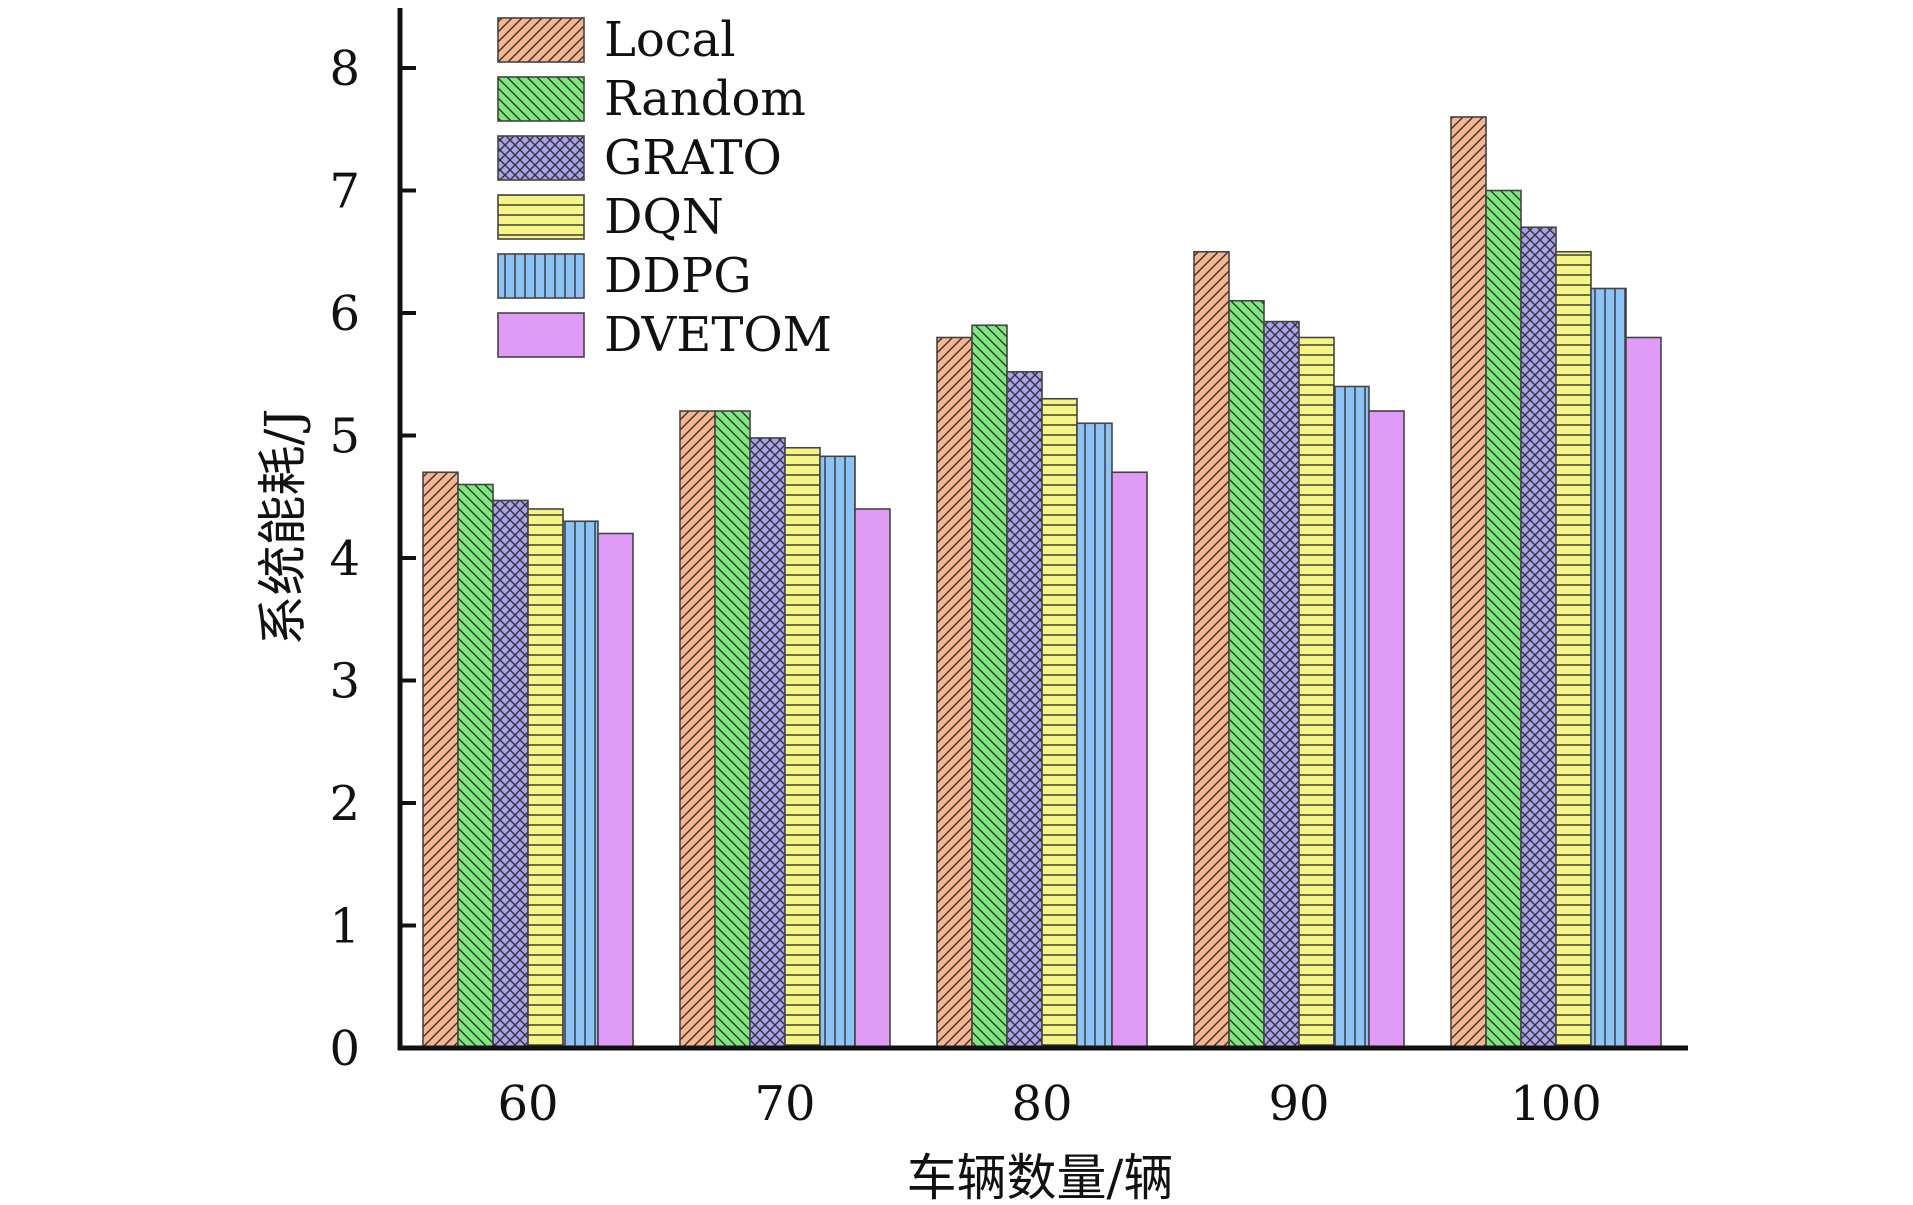 The width and height of the screenshot is (1913, 1205). Describe the element at coordinates (344, 804) in the screenshot. I see `y-tick-label-2: 2` at that location.